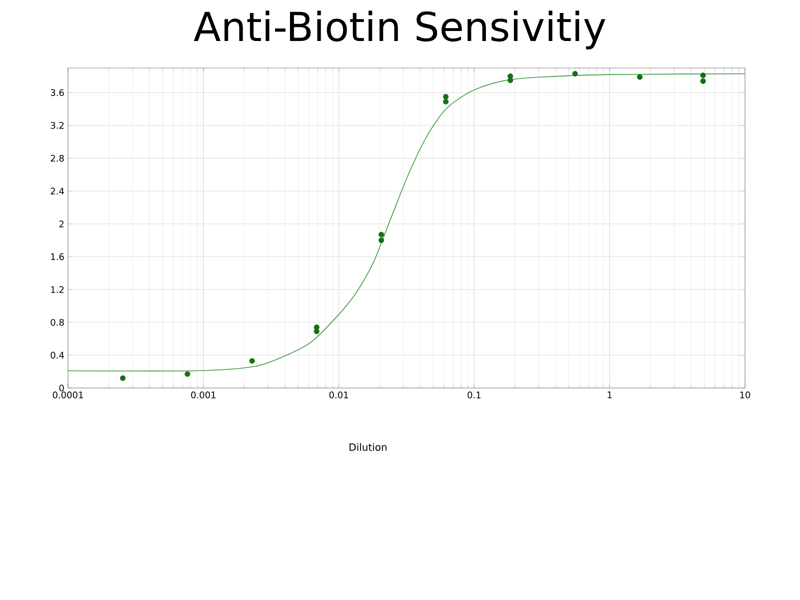 The height and width of the screenshot is (600, 800). I want to click on x-tick-label: 0.001, so click(203, 395).